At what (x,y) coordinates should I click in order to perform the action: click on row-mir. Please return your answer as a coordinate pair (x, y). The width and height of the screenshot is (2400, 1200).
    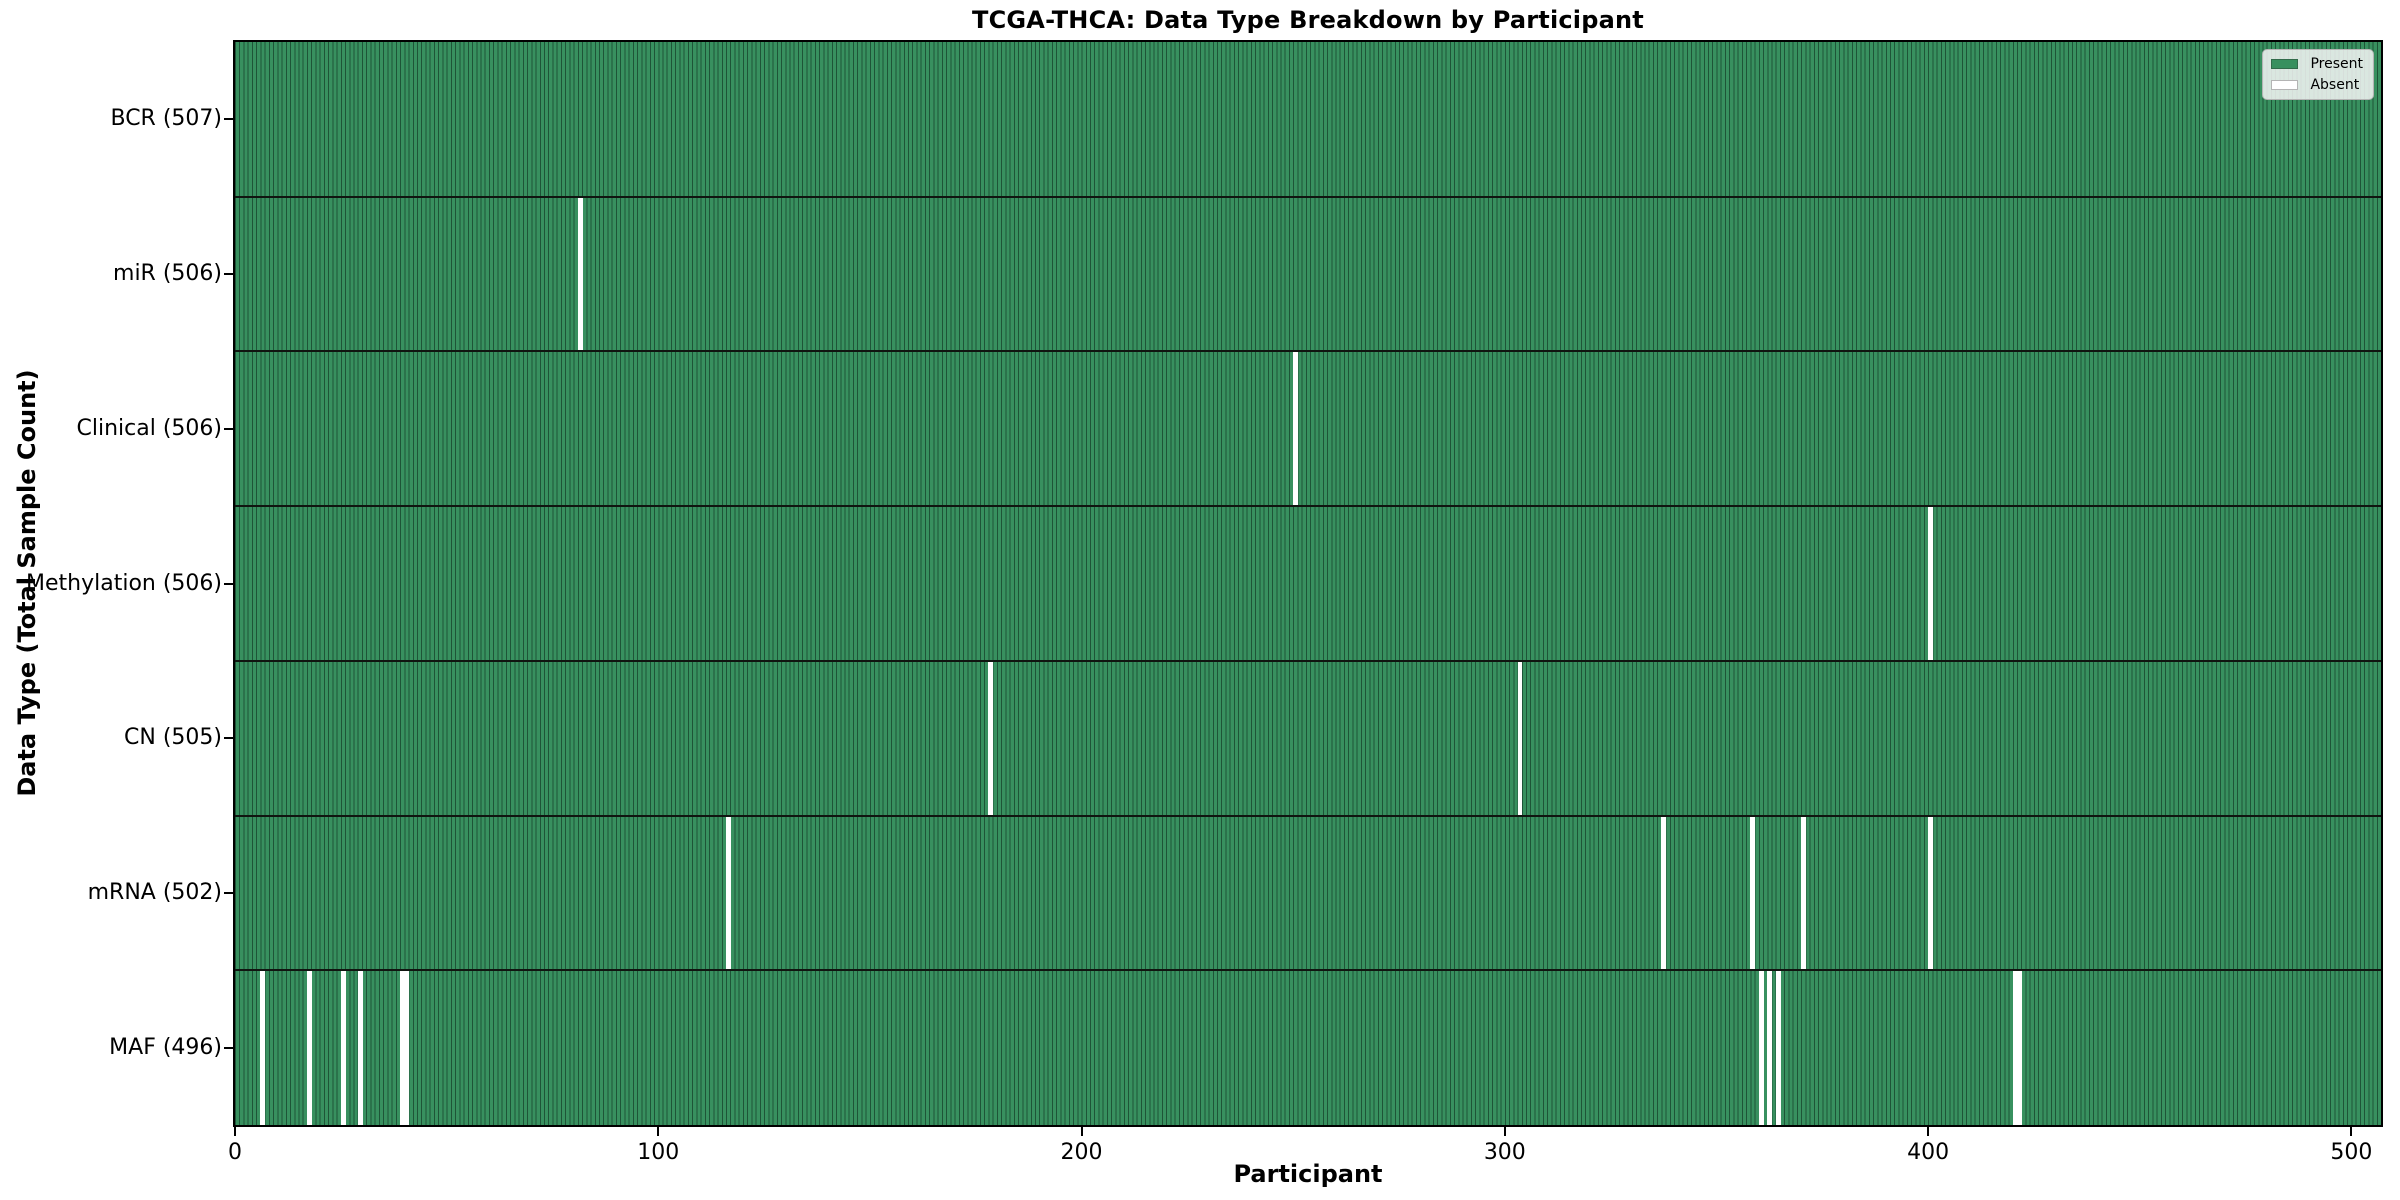
    Looking at the image, I should click on (1308, 274).